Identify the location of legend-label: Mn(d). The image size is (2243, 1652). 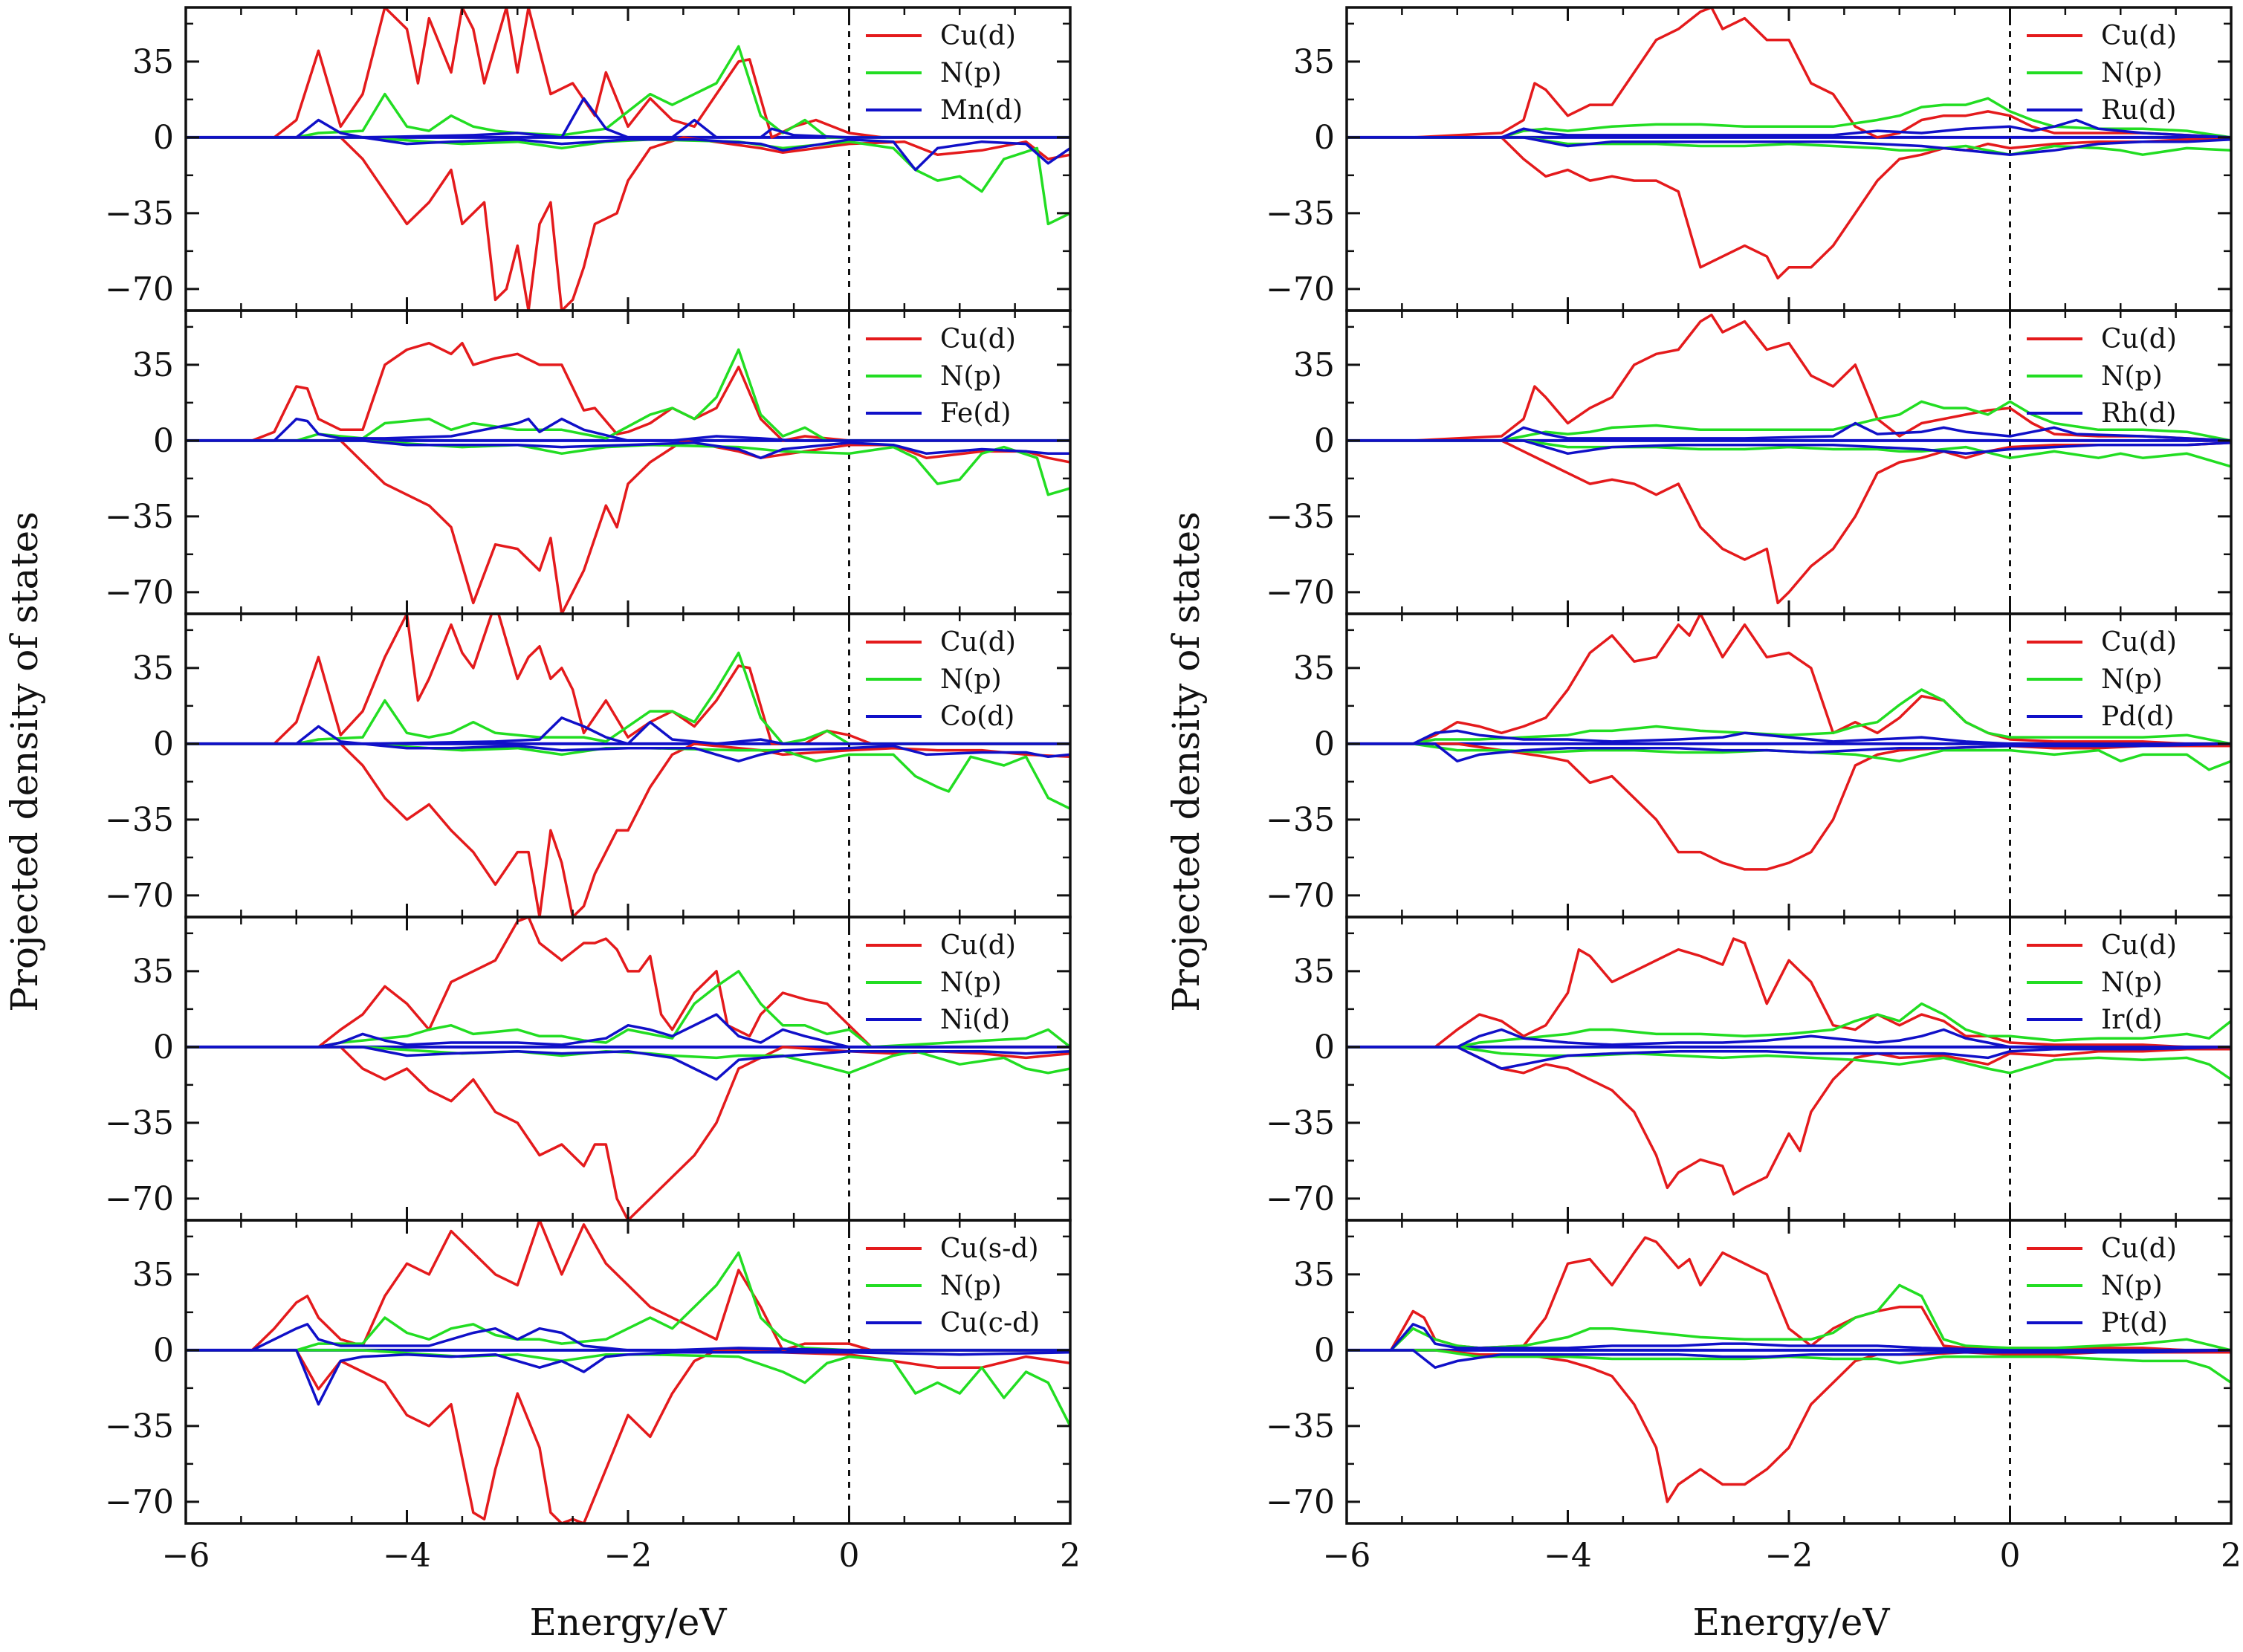
(982, 110).